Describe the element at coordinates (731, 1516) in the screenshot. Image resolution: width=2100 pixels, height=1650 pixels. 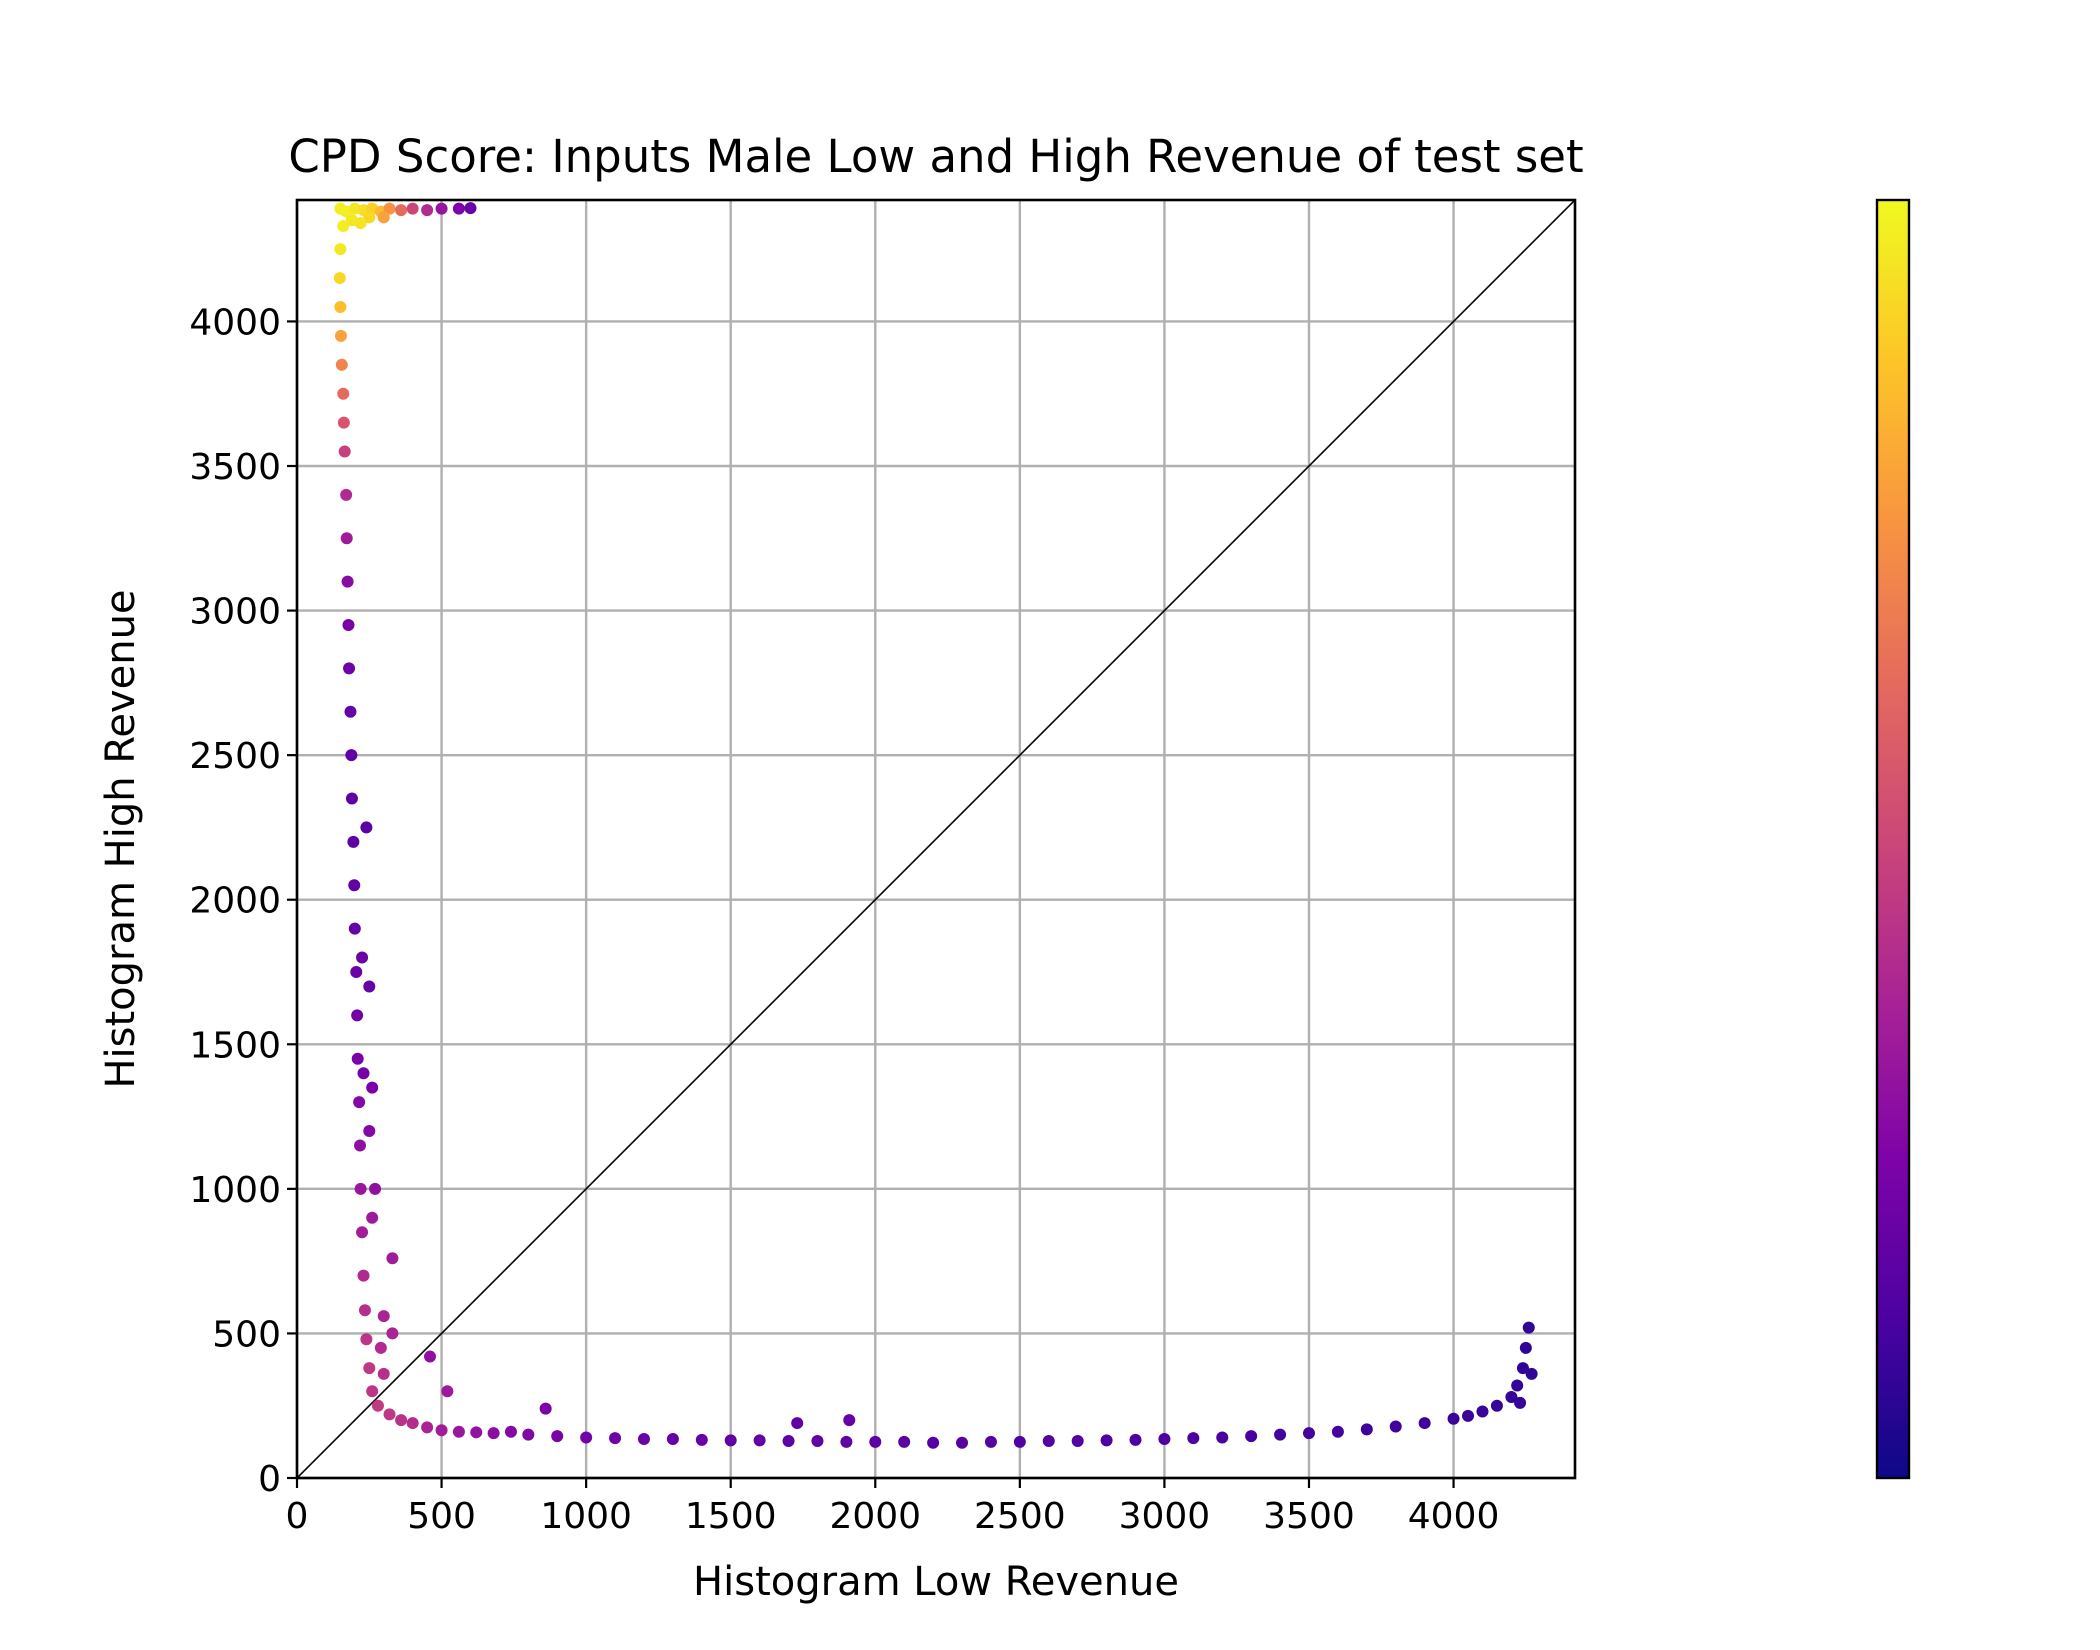
I see `x-tick-label: 1500` at that location.